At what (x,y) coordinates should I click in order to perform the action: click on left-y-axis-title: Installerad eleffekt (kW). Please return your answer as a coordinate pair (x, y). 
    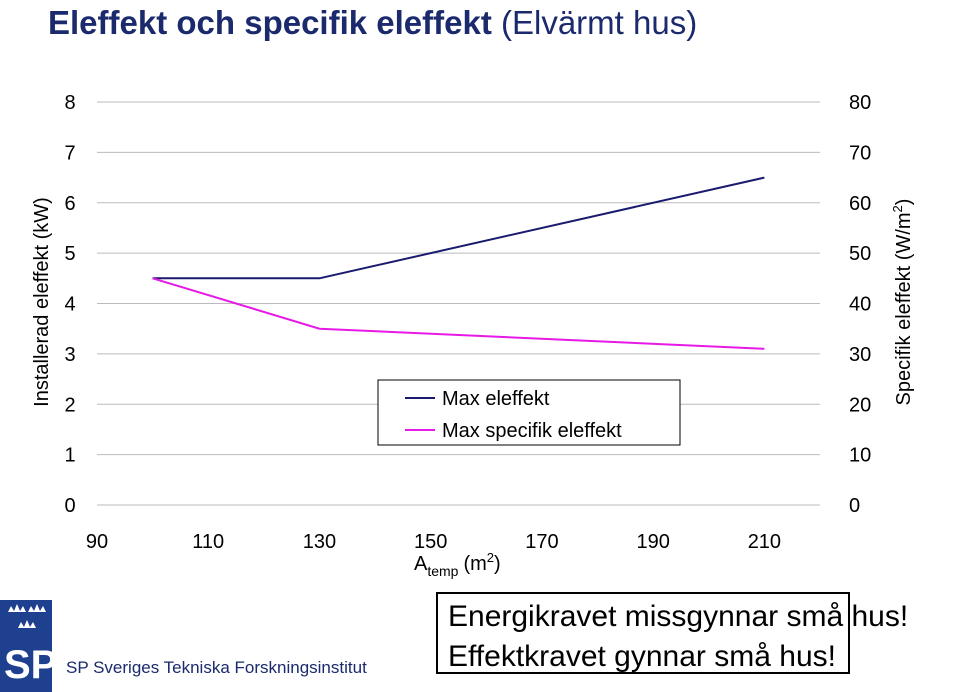
    Looking at the image, I should click on (42, 302).